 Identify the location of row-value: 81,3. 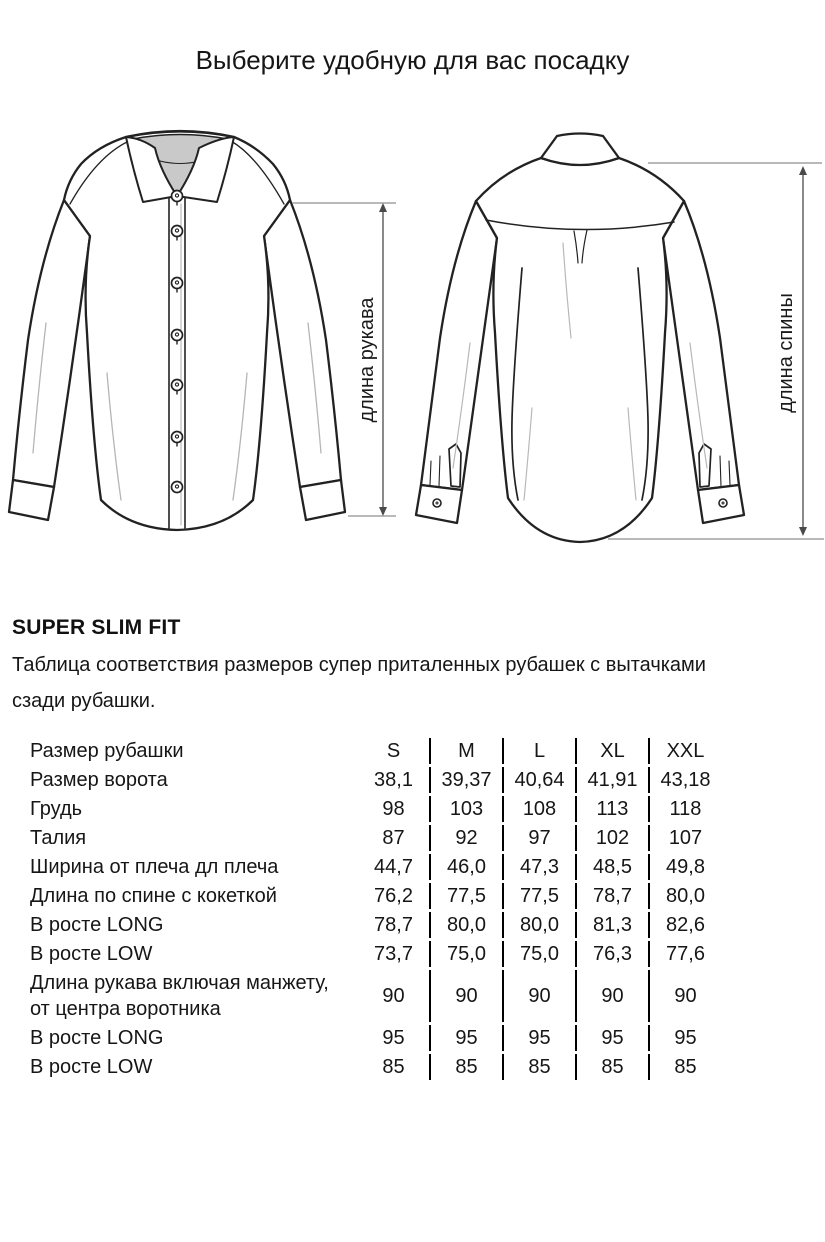
(611, 925).